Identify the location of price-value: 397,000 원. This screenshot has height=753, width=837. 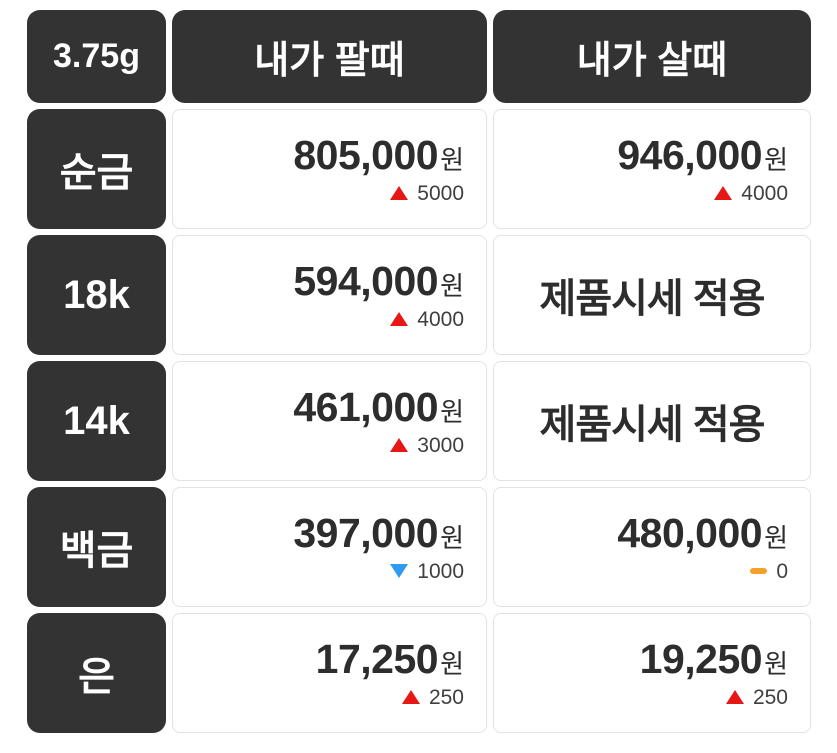
(378, 532).